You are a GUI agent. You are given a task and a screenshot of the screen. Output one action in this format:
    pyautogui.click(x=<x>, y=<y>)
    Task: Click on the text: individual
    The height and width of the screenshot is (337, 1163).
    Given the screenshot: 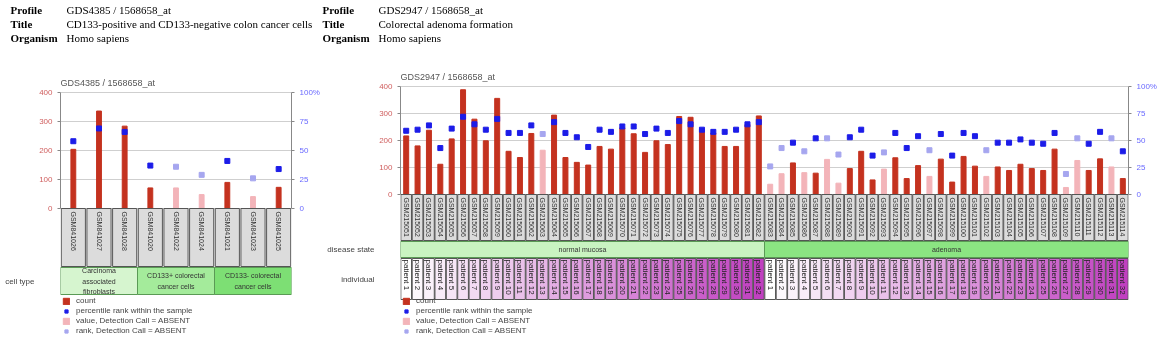 What is the action you would take?
    pyautogui.click(x=358, y=279)
    